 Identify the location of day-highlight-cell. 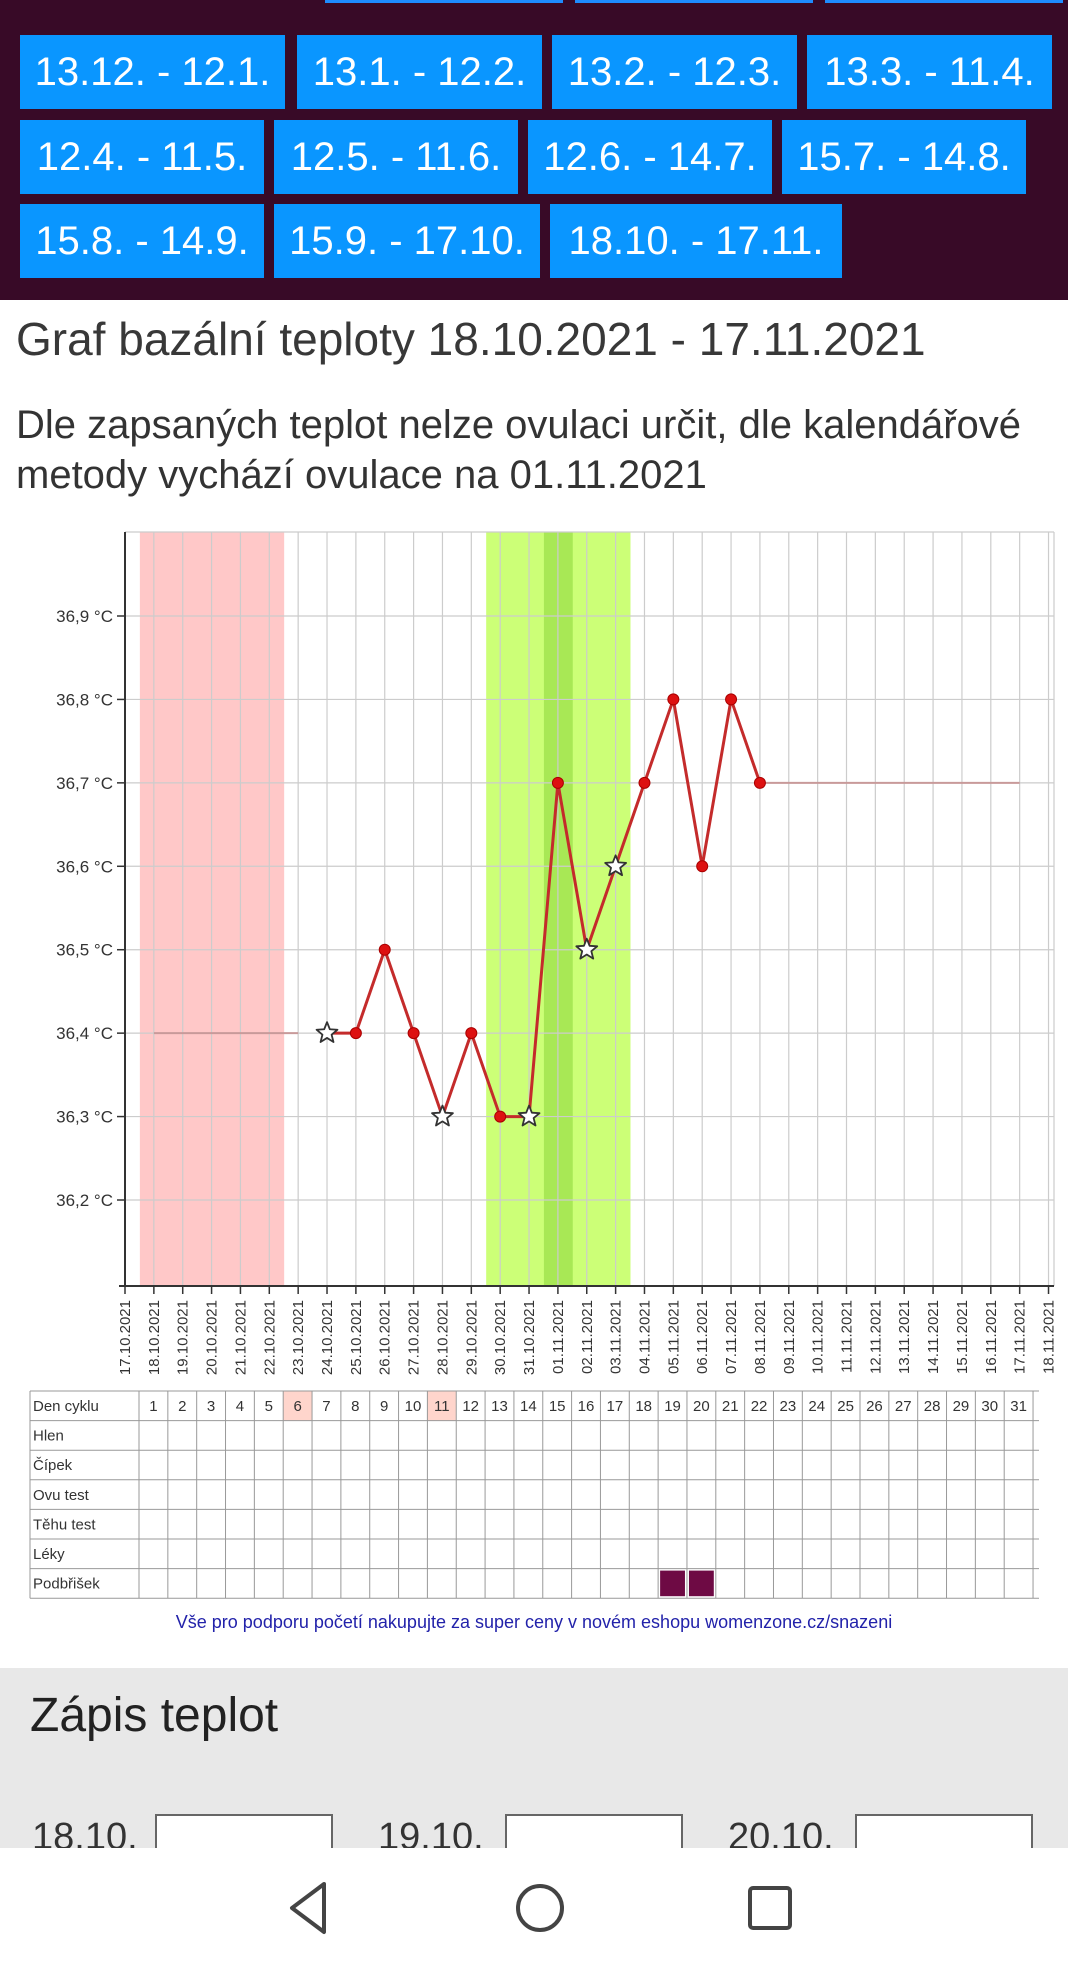
(298, 1406).